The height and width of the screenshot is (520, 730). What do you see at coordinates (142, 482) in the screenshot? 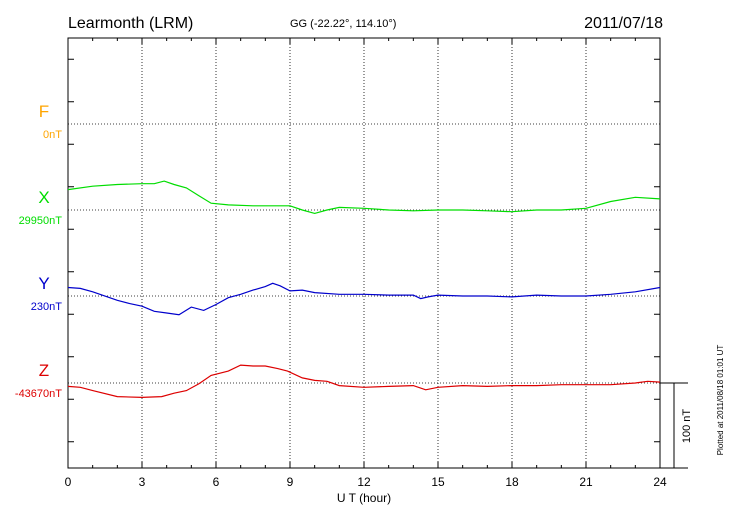
I see `x-tick-label: 3` at bounding box center [142, 482].